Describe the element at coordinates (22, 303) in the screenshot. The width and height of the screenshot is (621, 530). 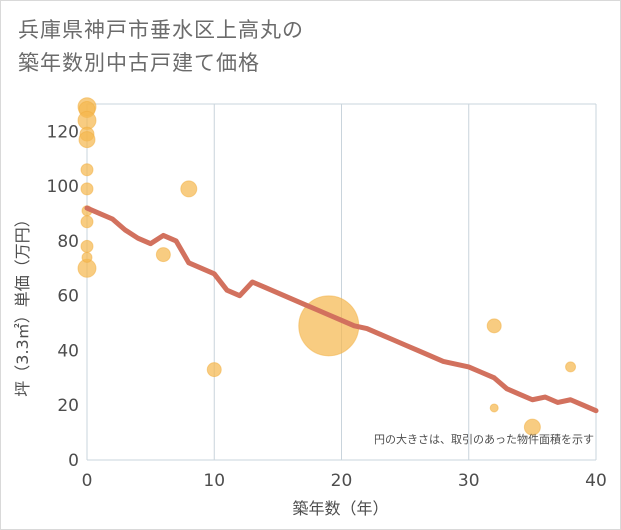
I see `y-axis-label: 坪（3.3㎡）単価（万円）` at that location.